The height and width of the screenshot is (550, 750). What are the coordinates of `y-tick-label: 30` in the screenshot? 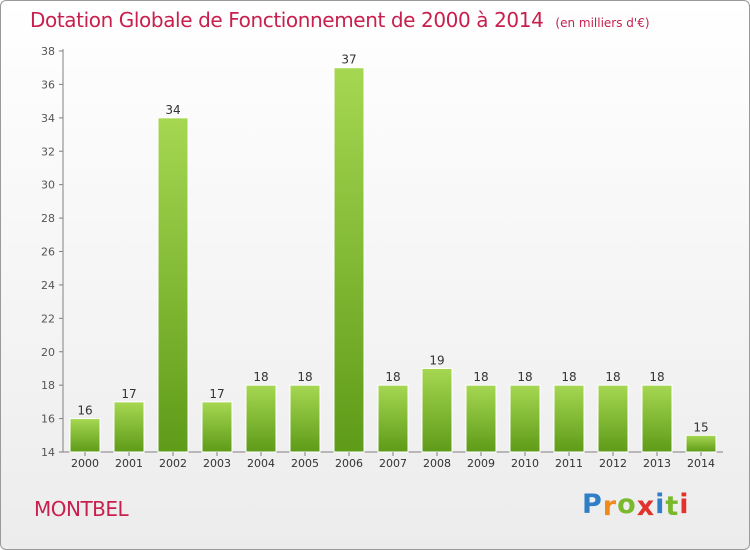 It's located at (48, 185).